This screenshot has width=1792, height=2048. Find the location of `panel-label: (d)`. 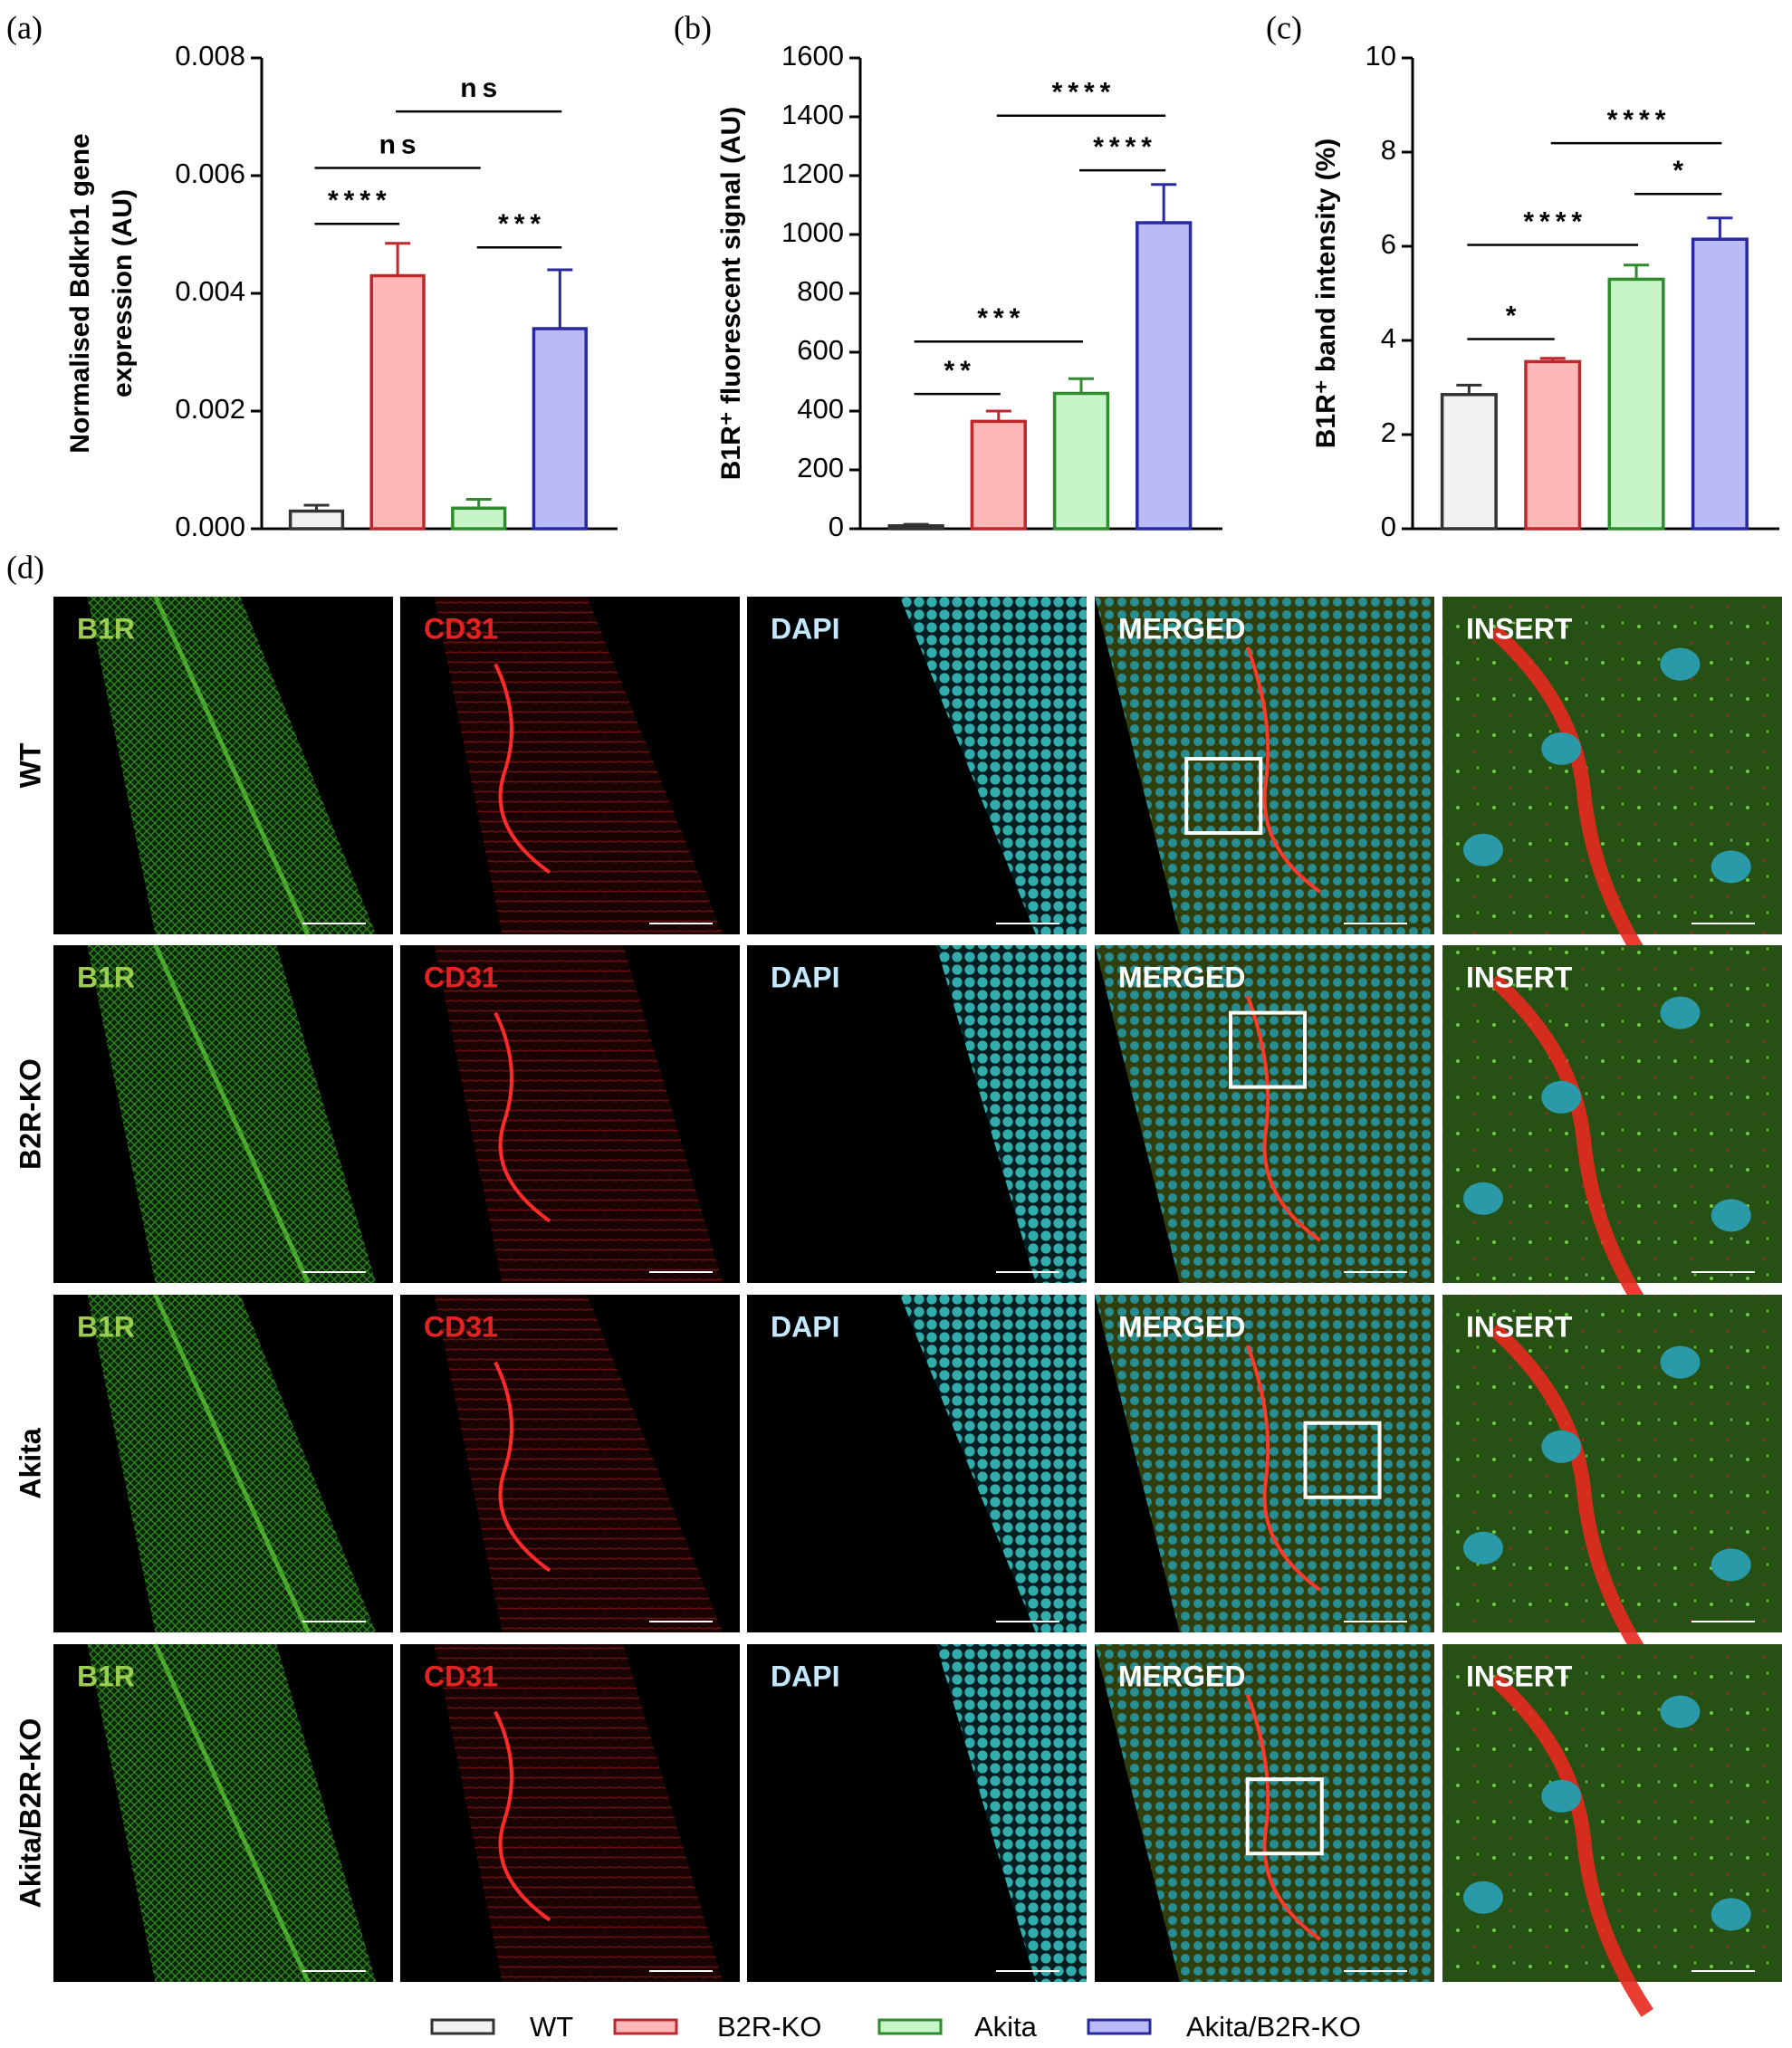

panel-label: (d) is located at coordinates (25, 567).